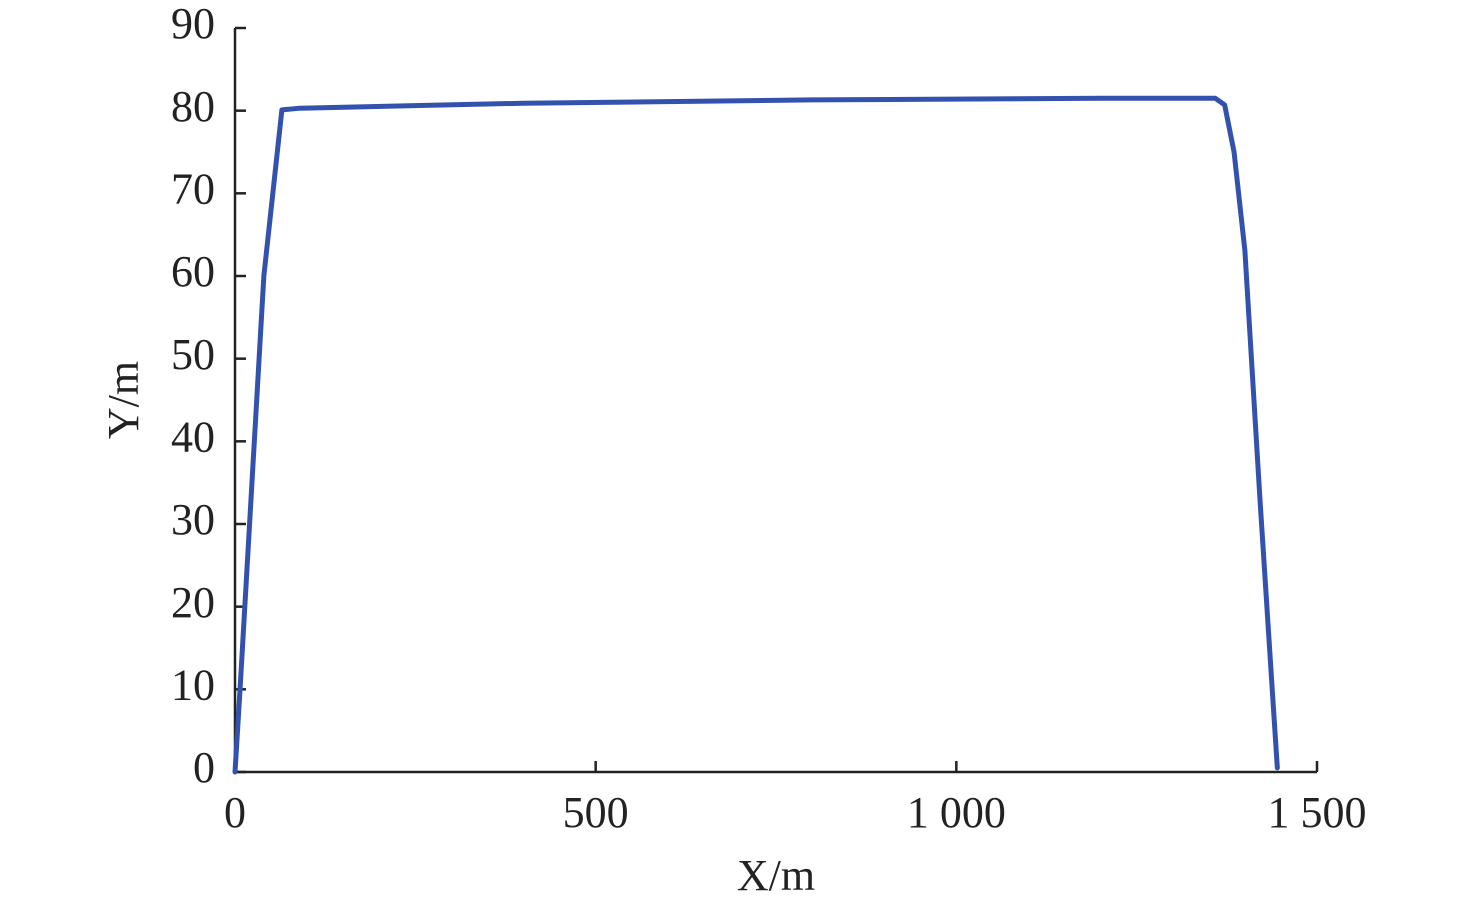  I want to click on x-tick-label: 1 500, so click(1317, 812).